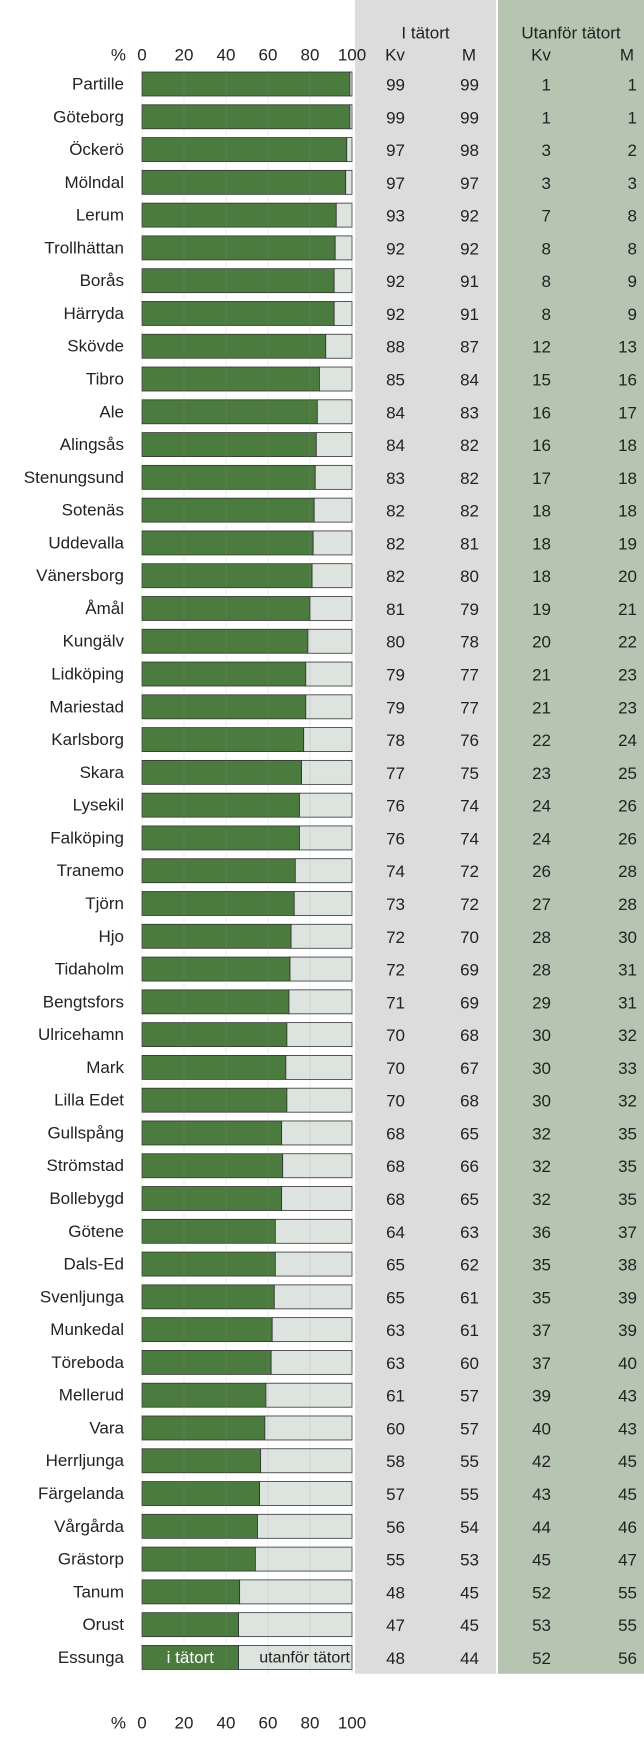 The width and height of the screenshot is (644, 1739). Describe the element at coordinates (395, 347) in the screenshot. I see `table-cell: 88` at that location.